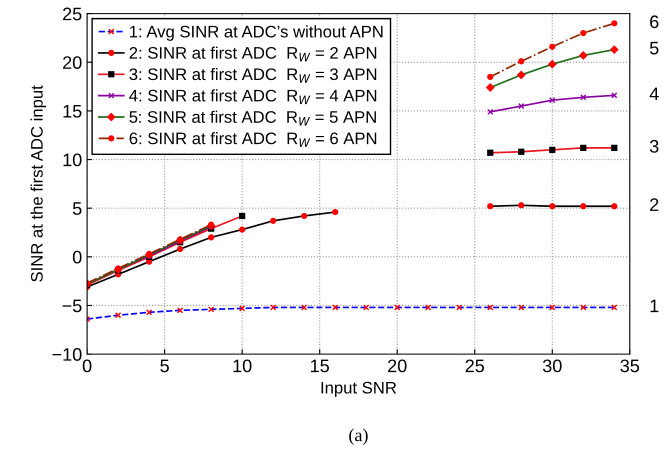 This screenshot has width=670, height=454. What do you see at coordinates (256, 33) in the screenshot?
I see `legend-label: 1: Avg SINR at ADC’s without APN` at bounding box center [256, 33].